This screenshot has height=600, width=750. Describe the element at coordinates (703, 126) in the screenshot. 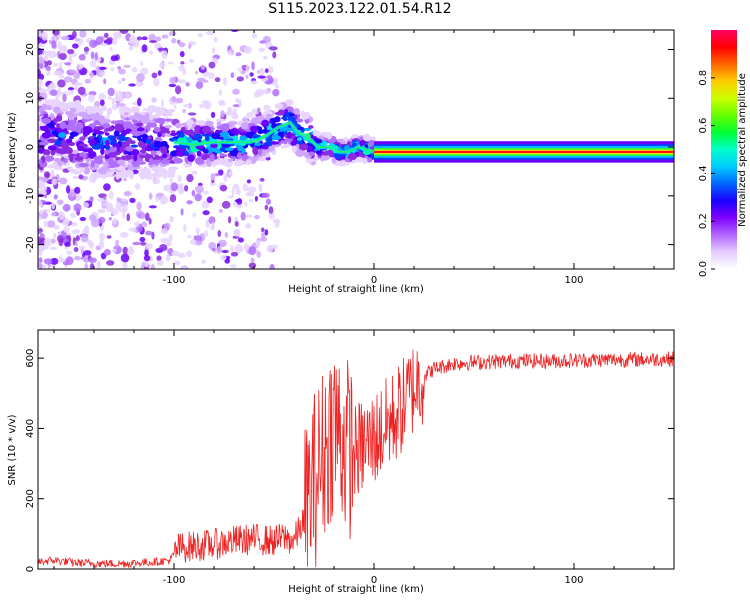

I see `colorbar-tick-label: 0.6` at that location.